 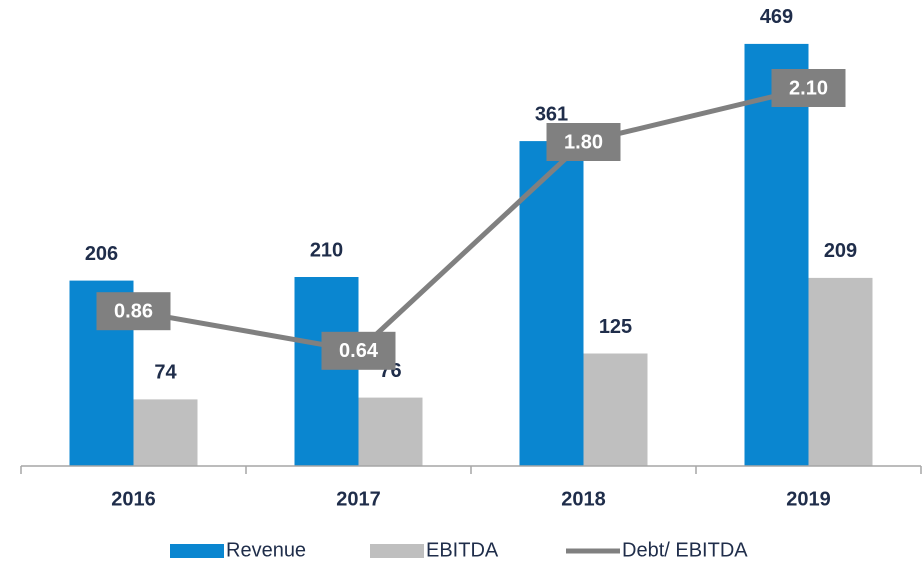 What do you see at coordinates (462, 550) in the screenshot?
I see `legend-label: EBITDA` at bounding box center [462, 550].